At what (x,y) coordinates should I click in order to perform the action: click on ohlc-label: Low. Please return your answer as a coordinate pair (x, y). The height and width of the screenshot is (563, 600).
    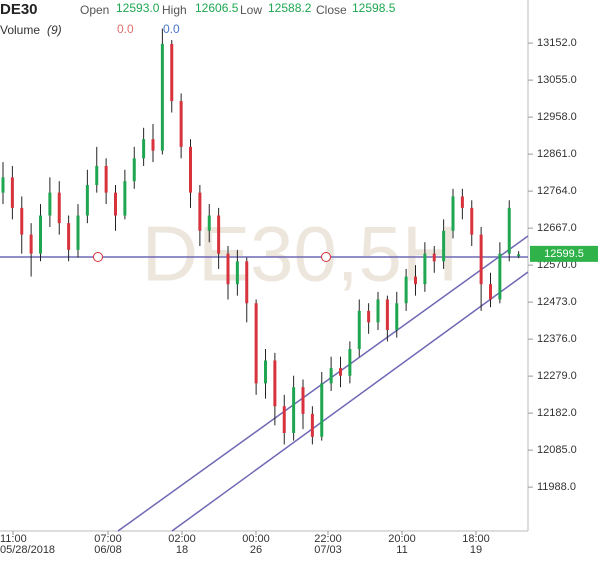
    Looking at the image, I should click on (251, 10).